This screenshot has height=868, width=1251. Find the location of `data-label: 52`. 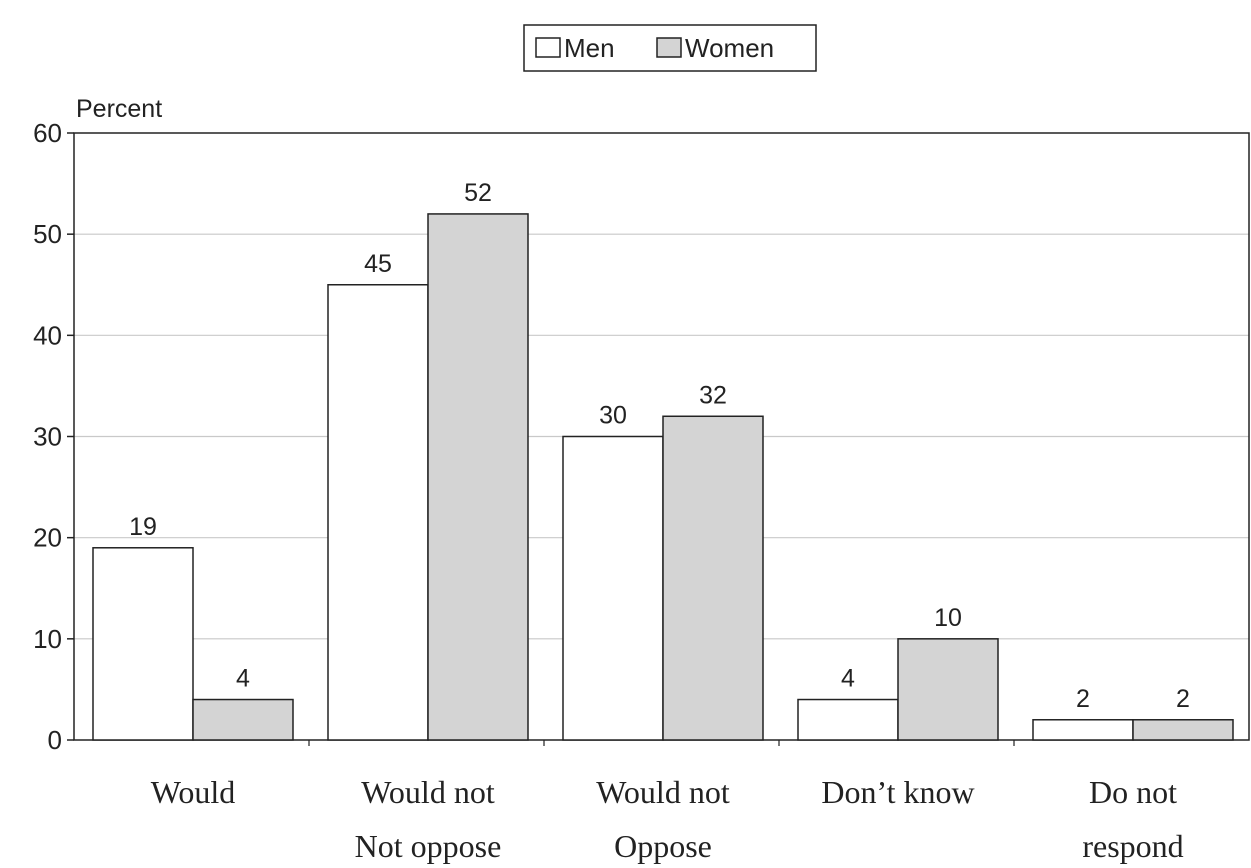

data-label: 52 is located at coordinates (478, 193).